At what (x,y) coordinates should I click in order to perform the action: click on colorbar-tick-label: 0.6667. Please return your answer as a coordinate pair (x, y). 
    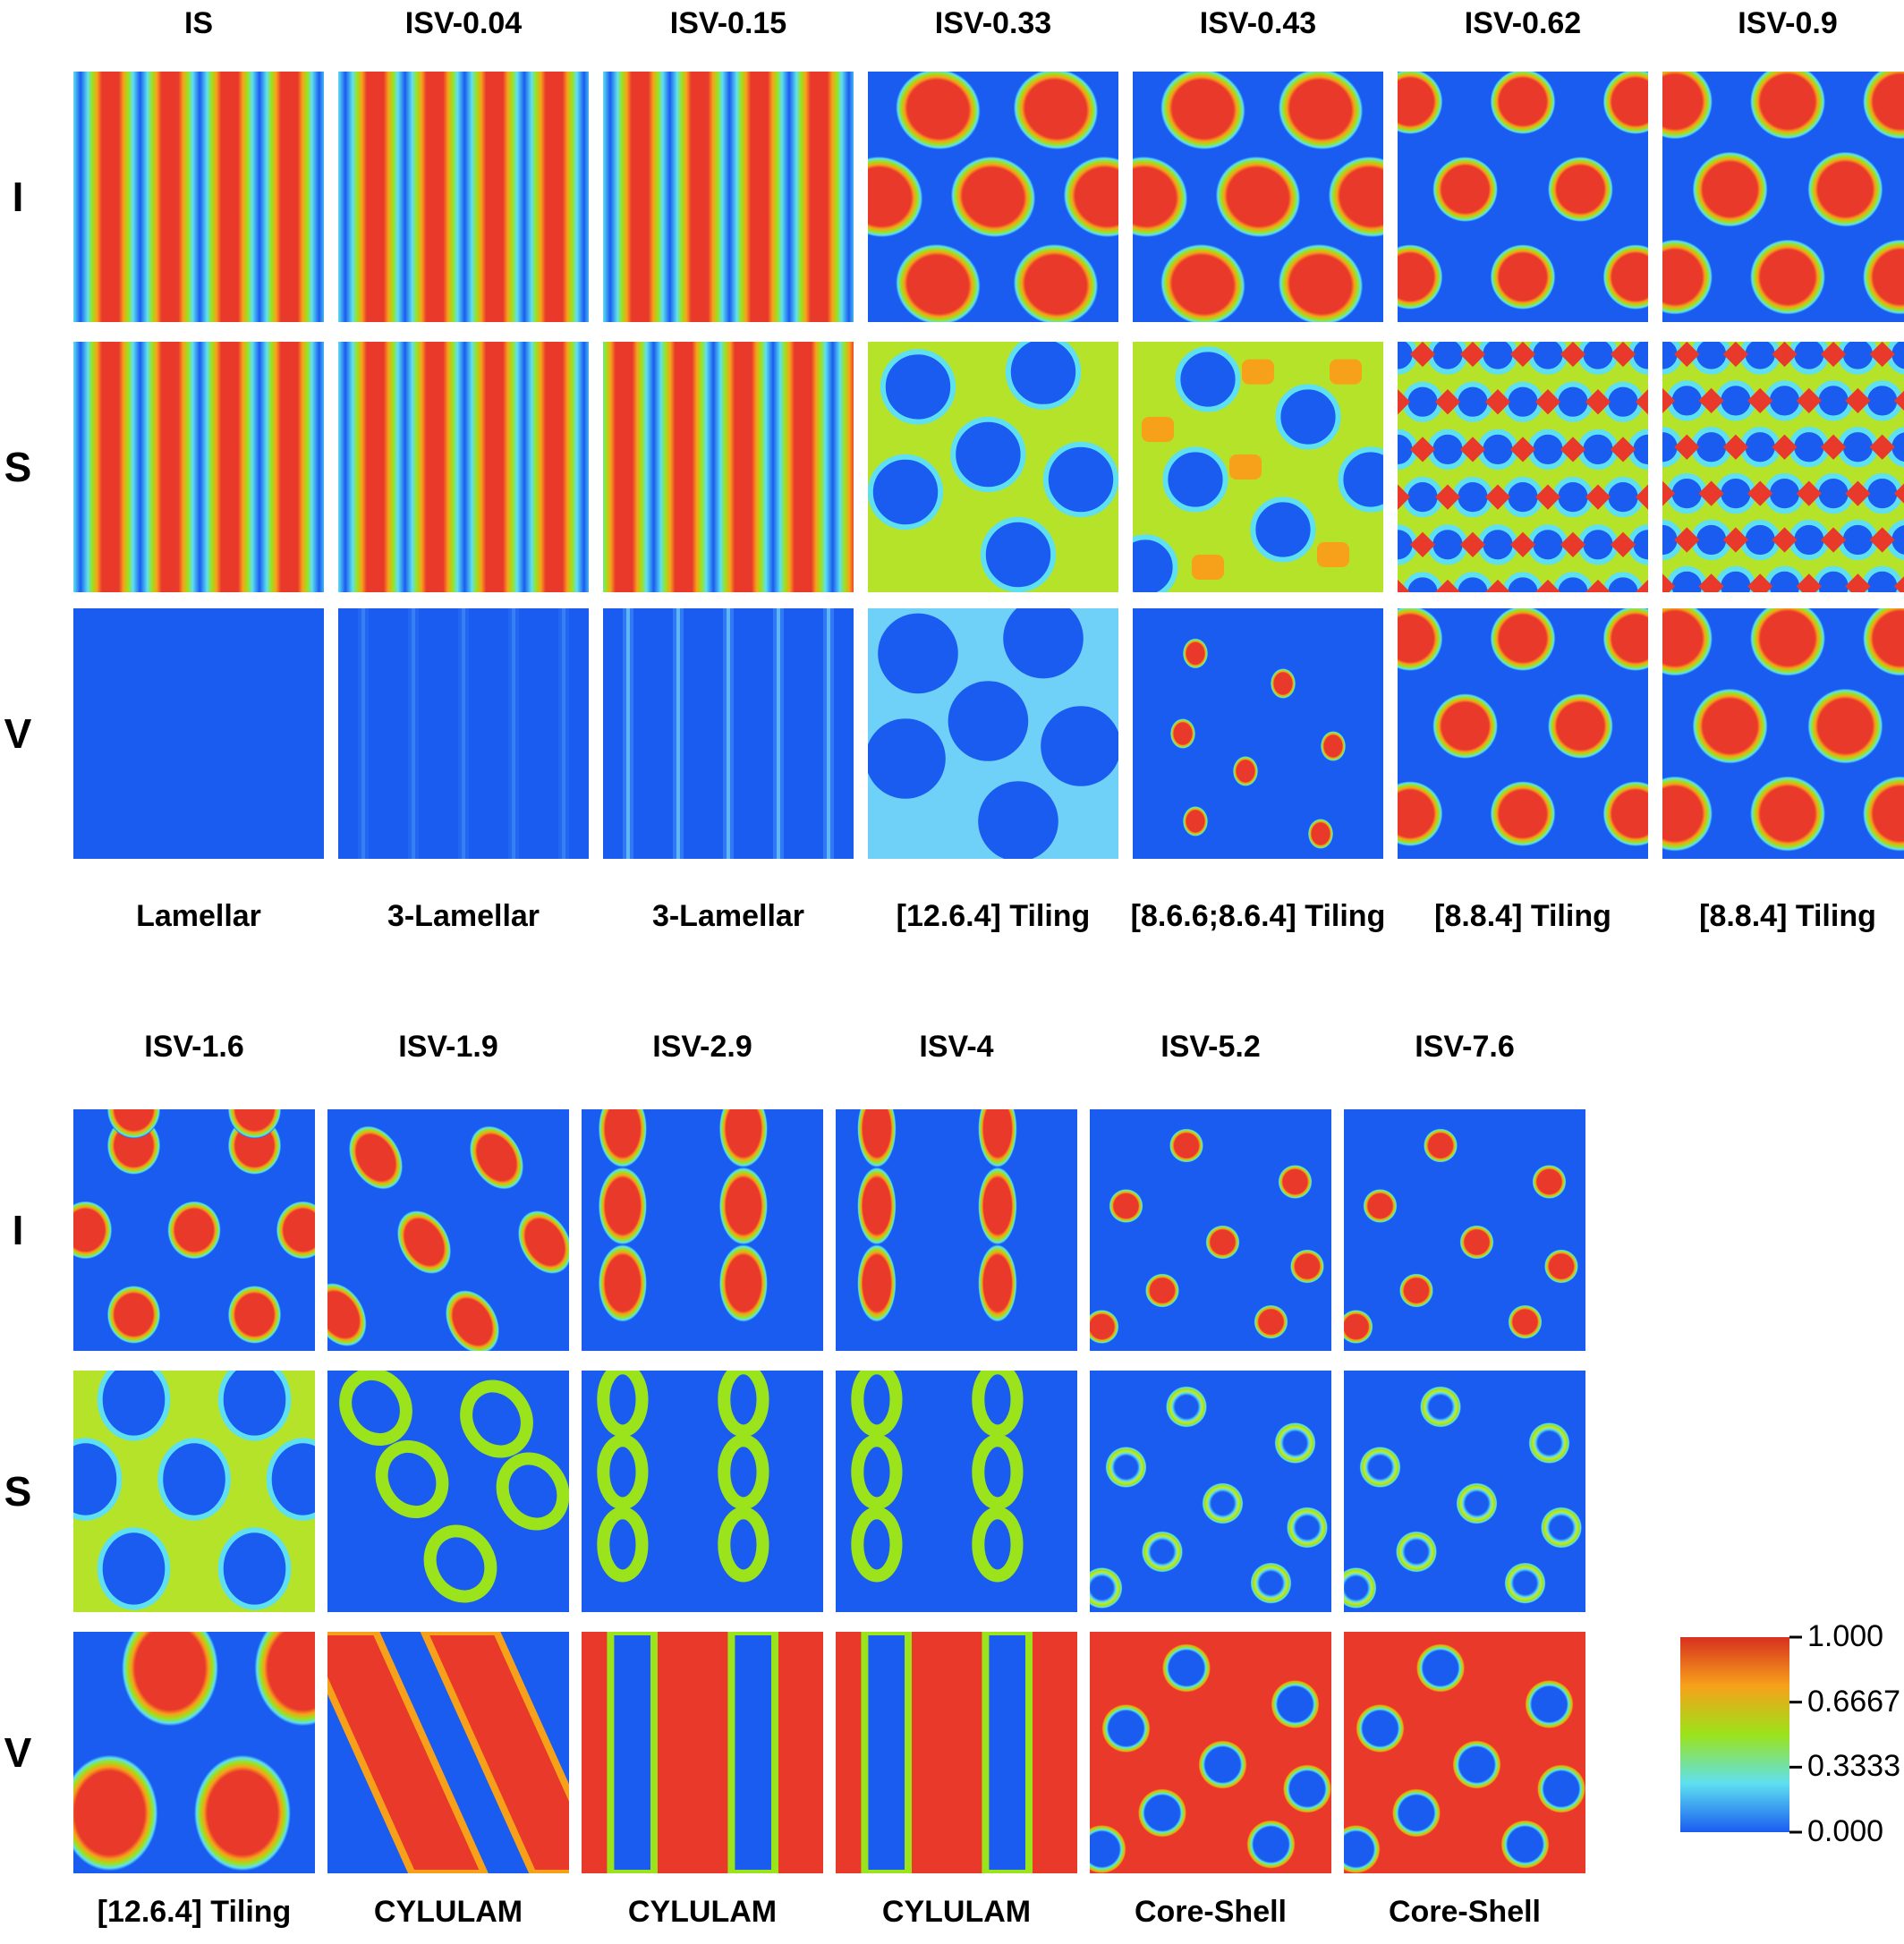
    Looking at the image, I should click on (1853, 1701).